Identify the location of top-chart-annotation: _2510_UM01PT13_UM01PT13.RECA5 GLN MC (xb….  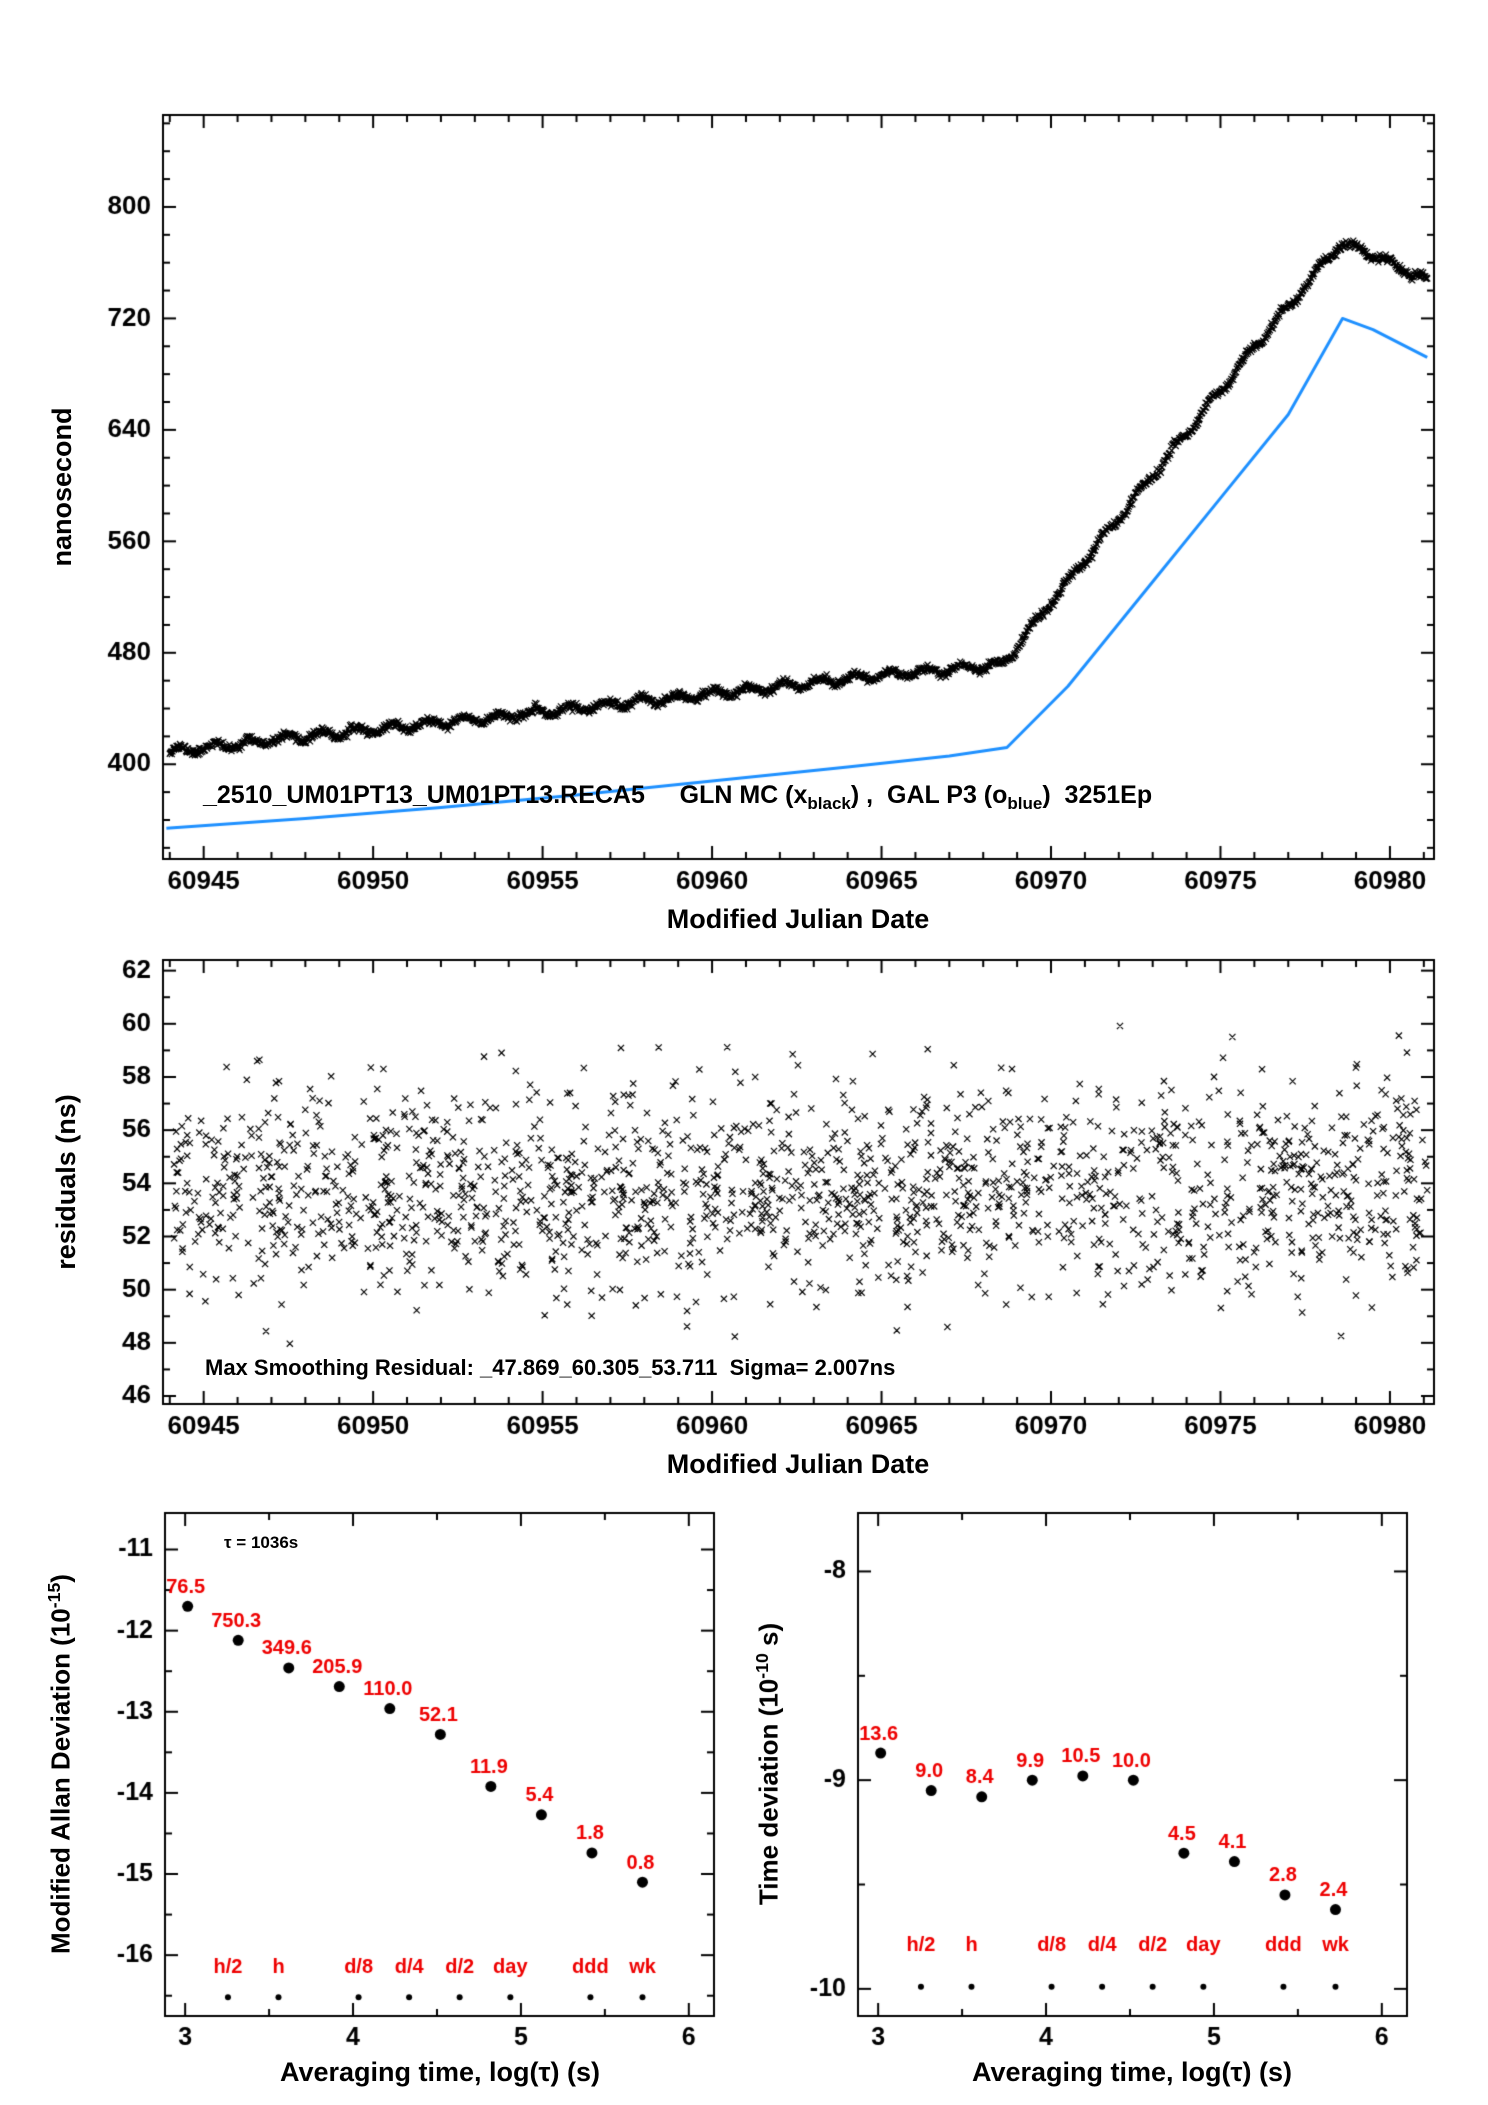
(678, 797).